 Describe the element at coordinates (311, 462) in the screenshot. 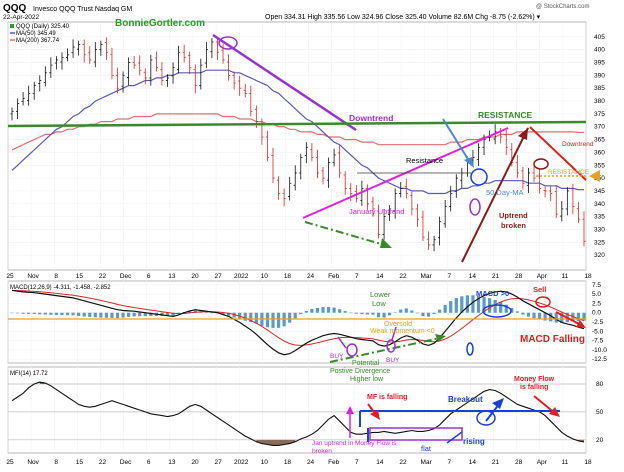

I see `x-tick-label-bottom: 24` at that location.